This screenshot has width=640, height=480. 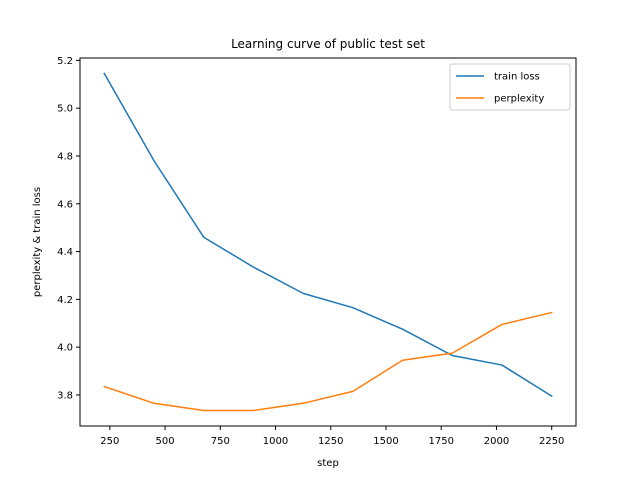 What do you see at coordinates (275, 441) in the screenshot?
I see `x-tick-label: 1000` at bounding box center [275, 441].